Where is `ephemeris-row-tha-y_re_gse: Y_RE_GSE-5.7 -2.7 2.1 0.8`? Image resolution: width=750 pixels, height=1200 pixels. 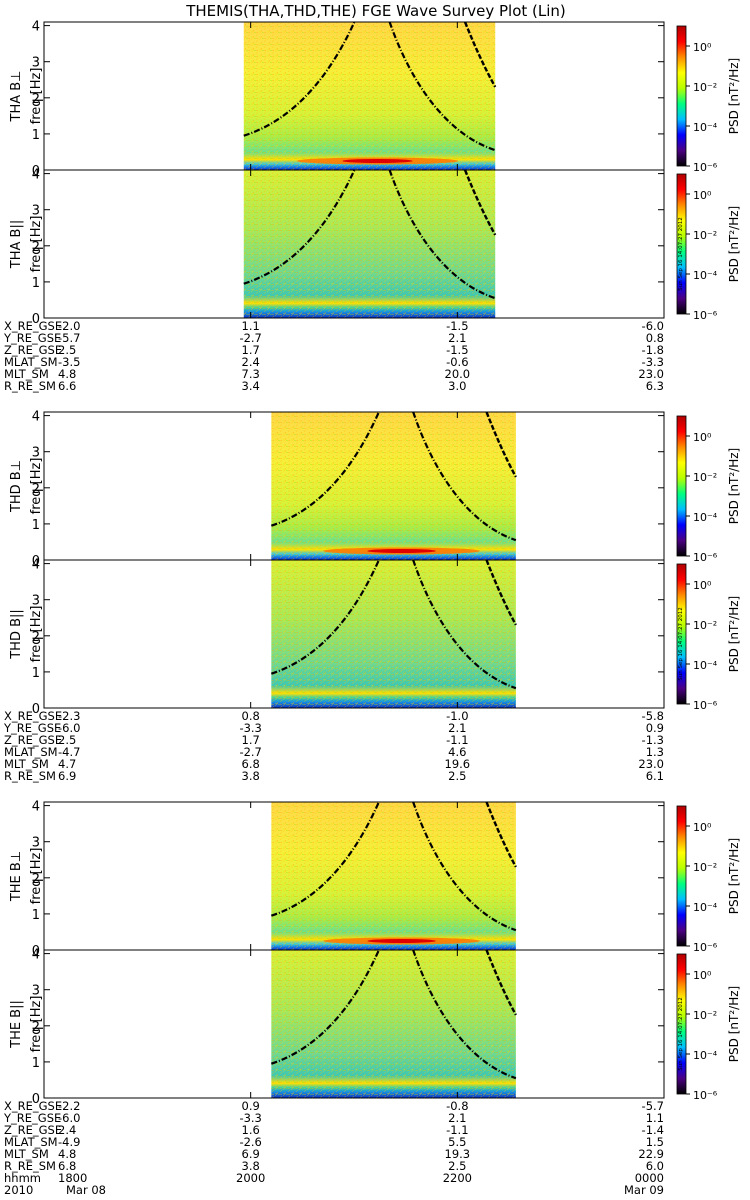
ephemeris-row-tha-y_re_gse: Y_RE_GSE-5.7 -2.7 2.1 0.8 is located at coordinates (333, 338).